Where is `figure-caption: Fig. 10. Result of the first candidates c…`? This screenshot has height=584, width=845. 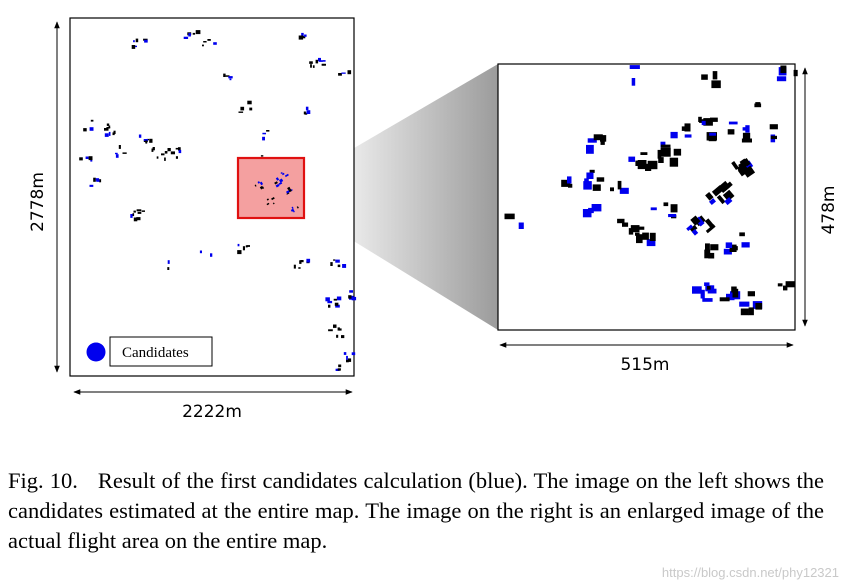
figure-caption: Fig. 10. Result of the first candidates c… is located at coordinates (416, 511).